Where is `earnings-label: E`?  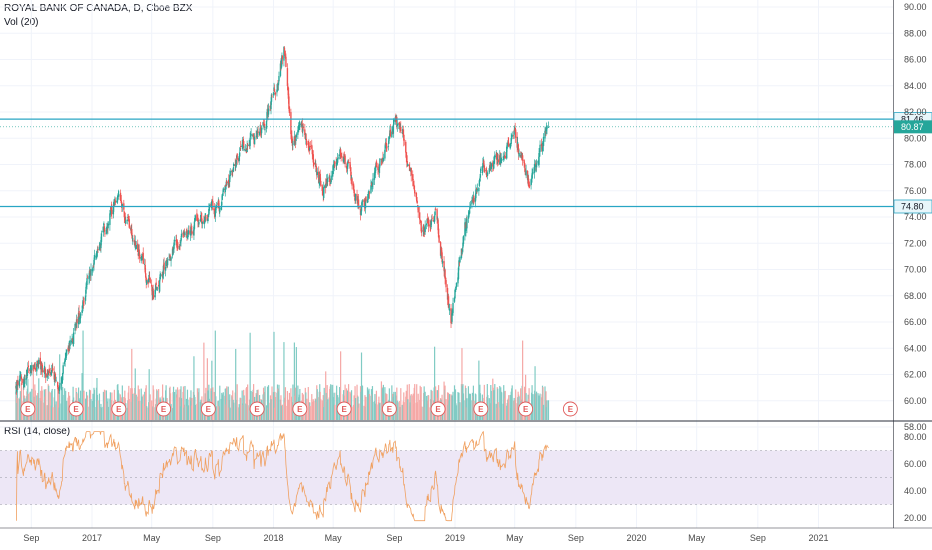
earnings-label: E is located at coordinates (28, 409).